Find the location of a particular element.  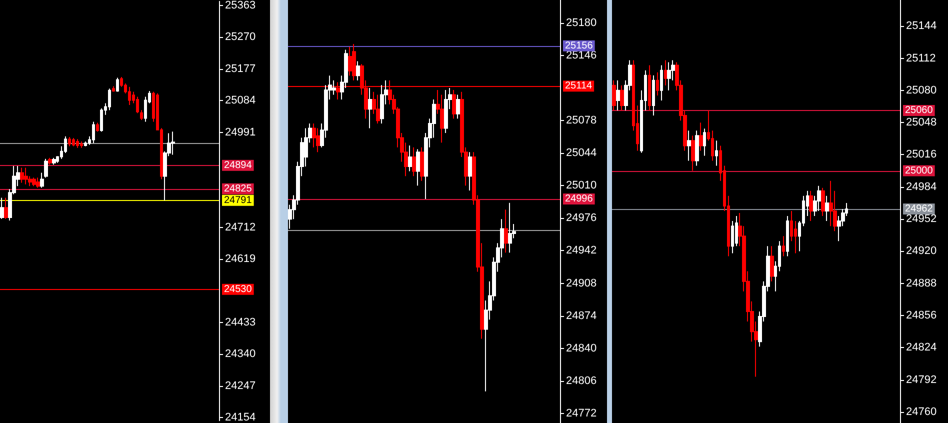

y-tick-label: 25084 is located at coordinates (240, 100).